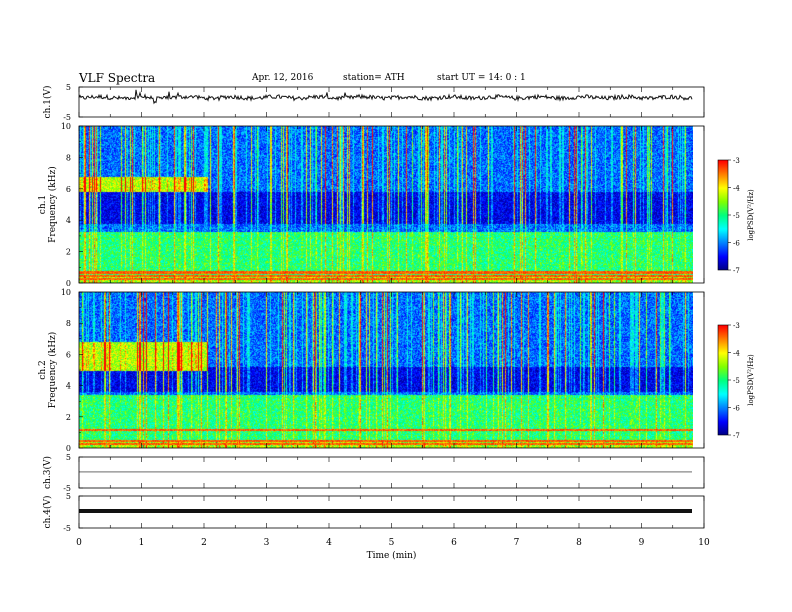 Image resolution: width=792 pixels, height=612 pixels. I want to click on ch1-spectrogram-ylabel: Frequency (kHz), so click(52, 204).